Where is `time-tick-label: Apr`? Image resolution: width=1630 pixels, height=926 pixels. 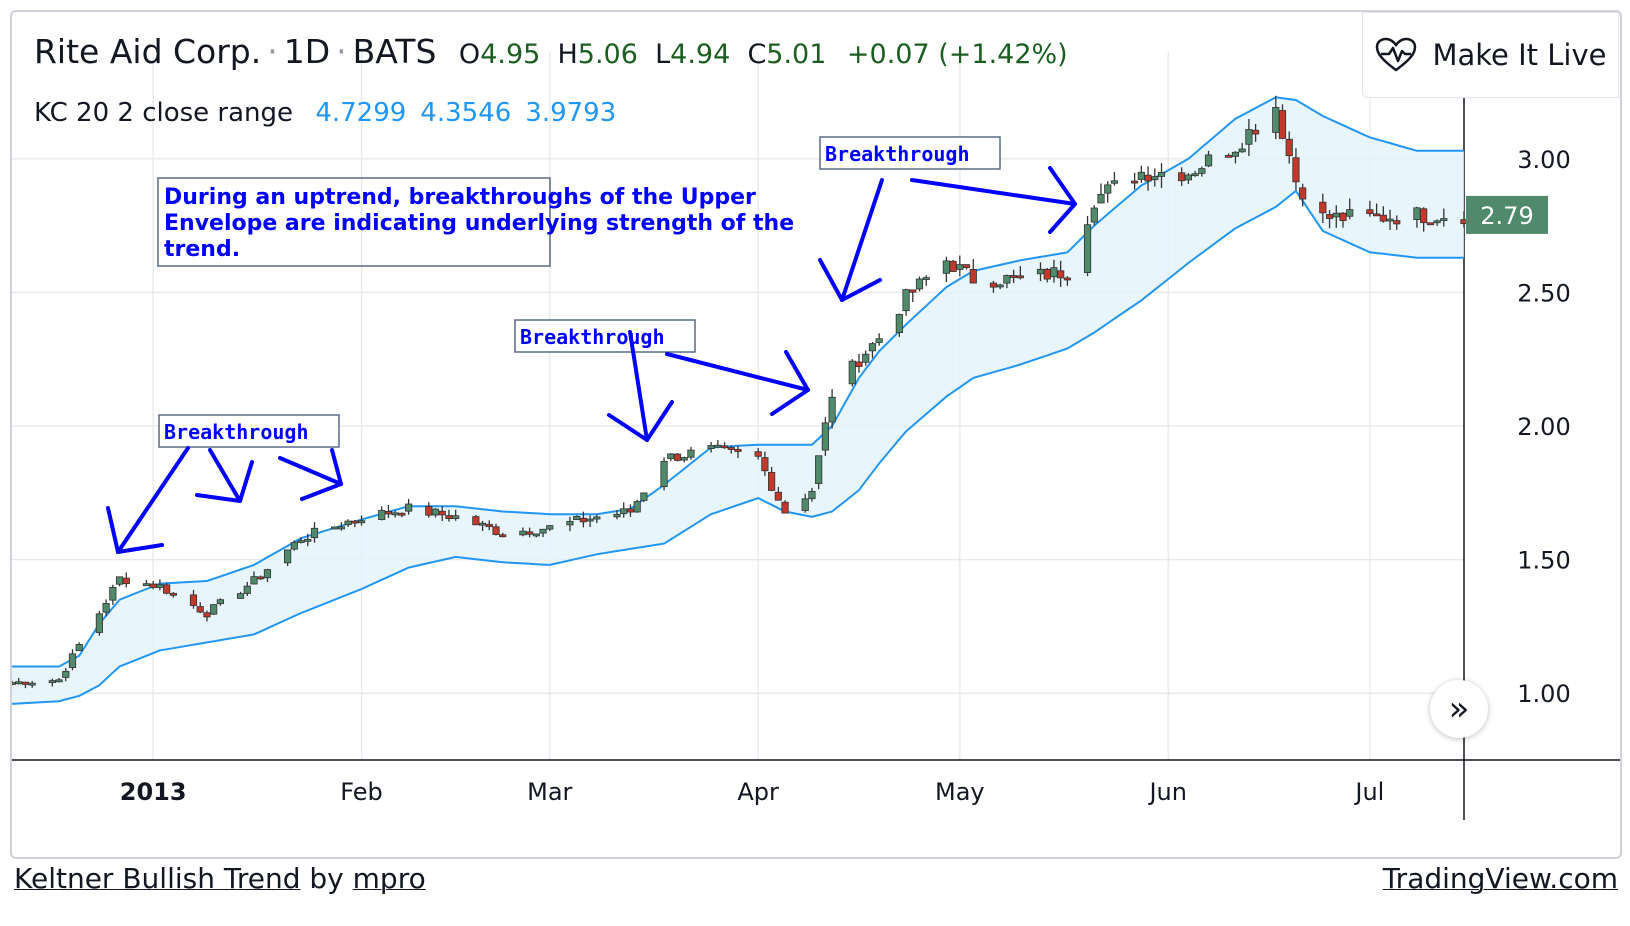 time-tick-label: Apr is located at coordinates (758, 792).